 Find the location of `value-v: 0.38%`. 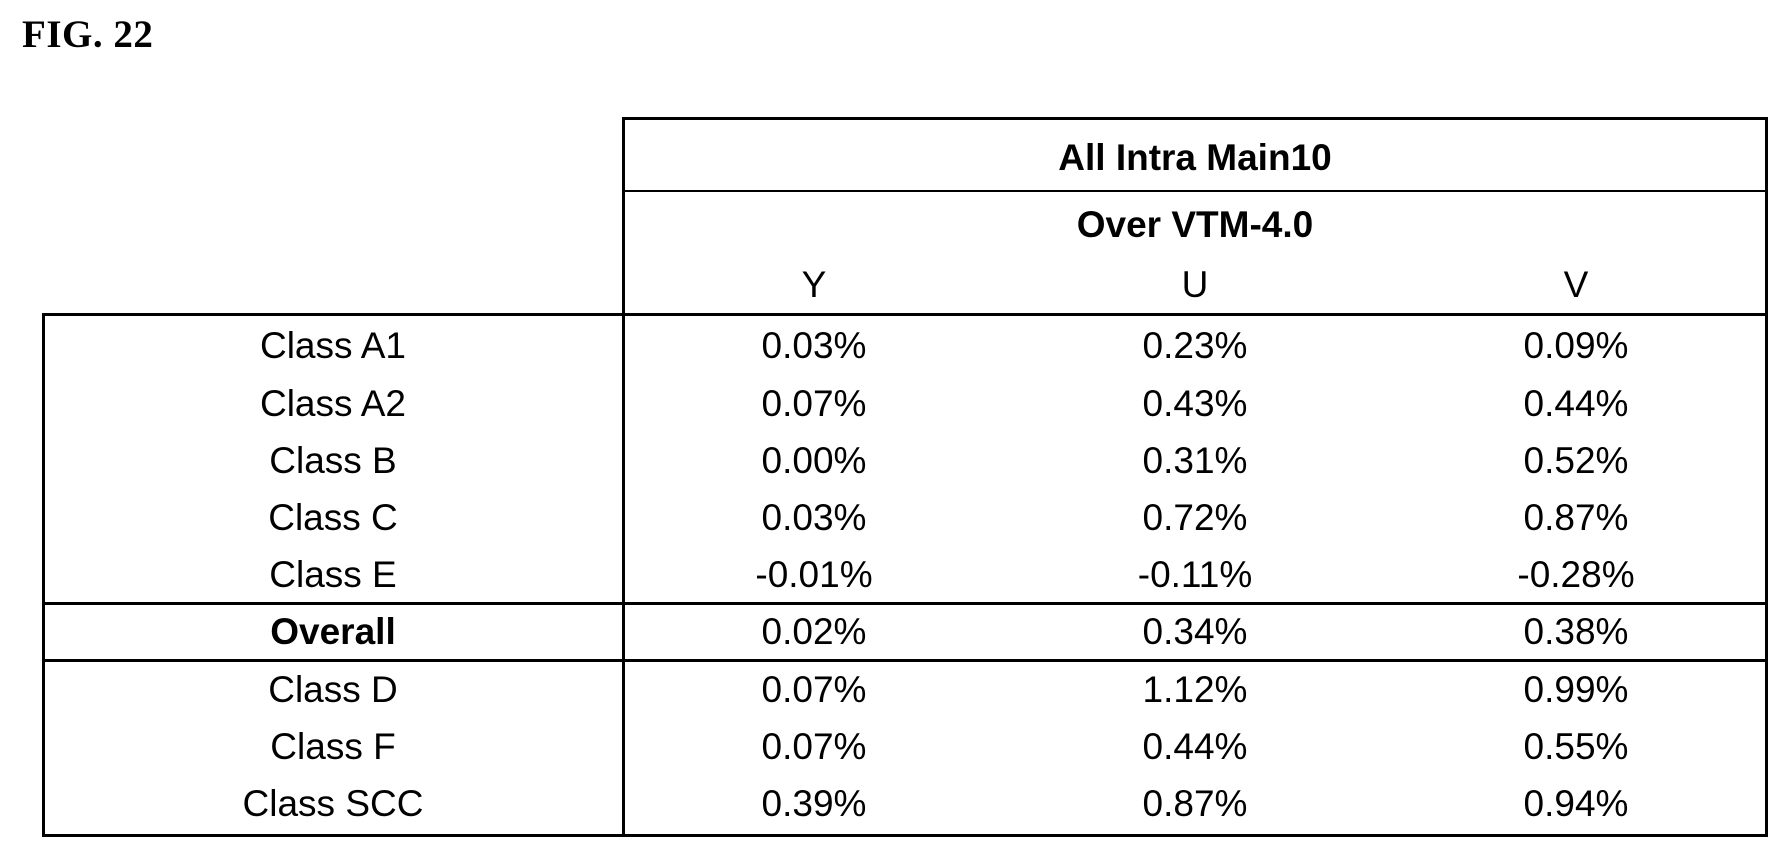

value-v: 0.38% is located at coordinates (1576, 631).